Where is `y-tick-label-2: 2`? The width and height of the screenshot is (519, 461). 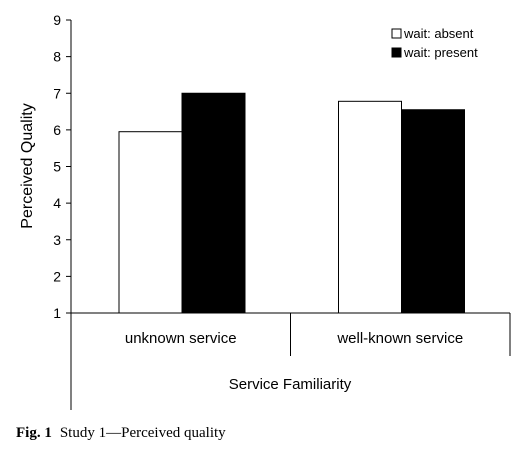 y-tick-label-2: 2 is located at coordinates (57, 276).